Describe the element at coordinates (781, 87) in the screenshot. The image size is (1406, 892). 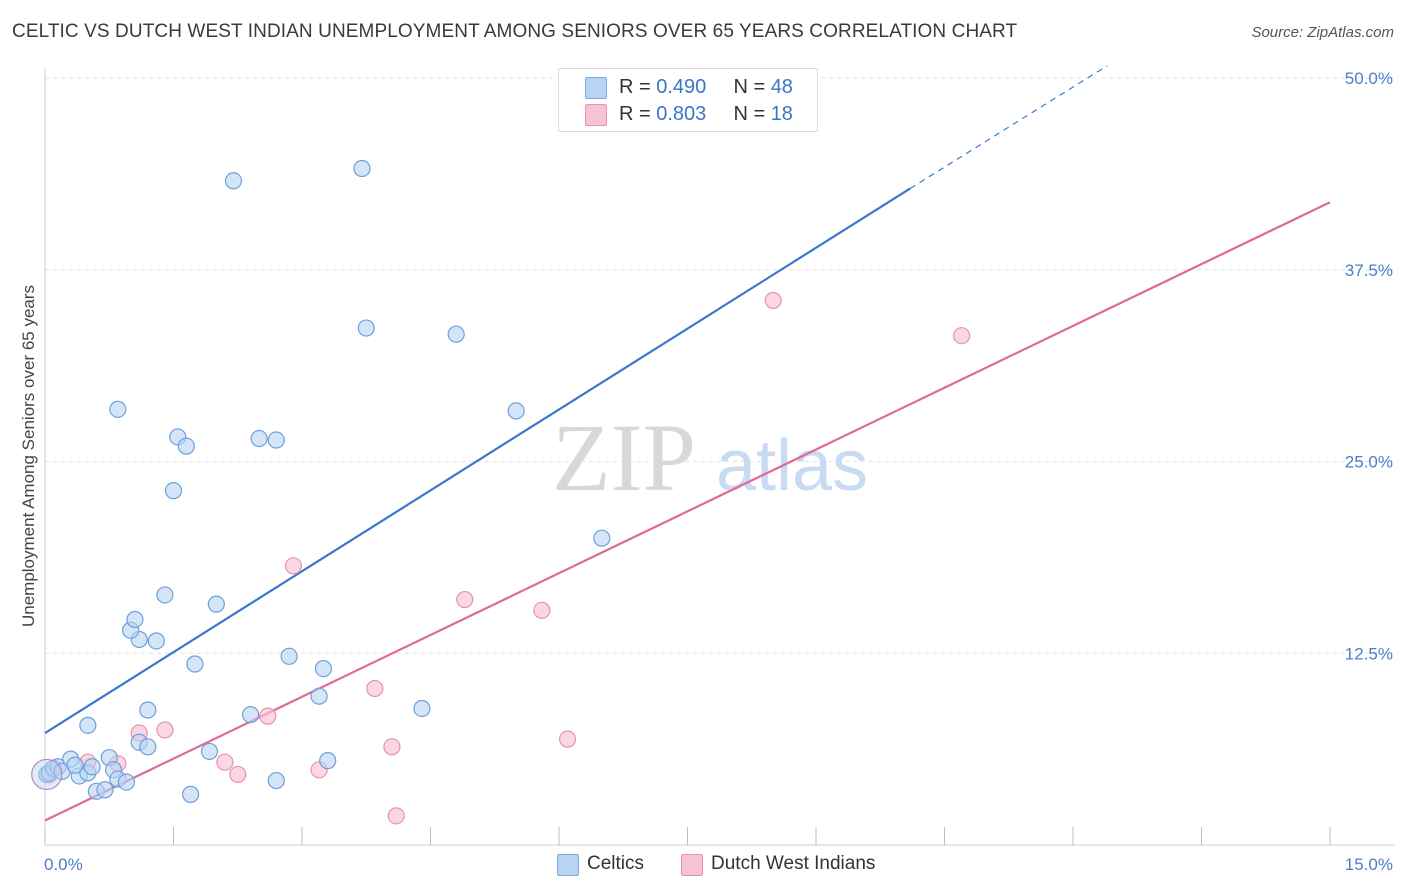
I see `legend-n-value-celtics: 48` at that location.